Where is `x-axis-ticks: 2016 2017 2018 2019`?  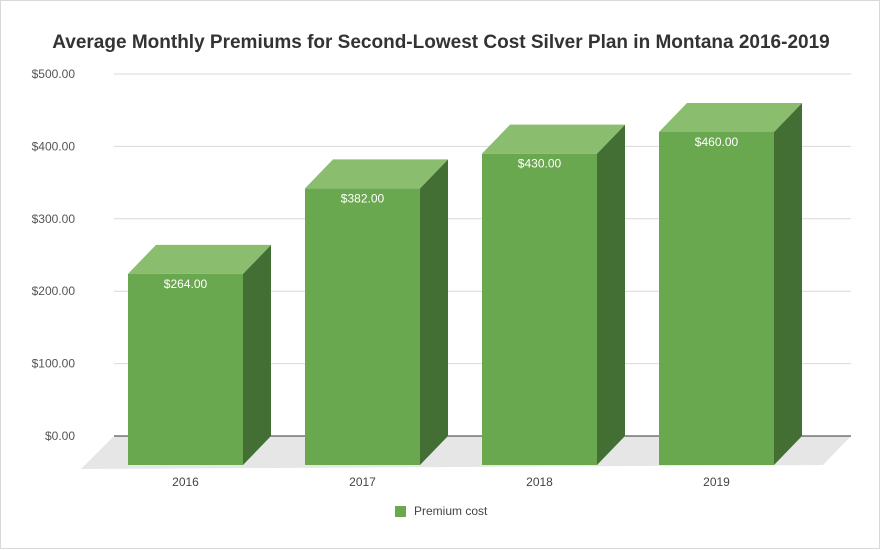 x-axis-ticks: 2016 2017 2018 2019 is located at coordinates (451, 482).